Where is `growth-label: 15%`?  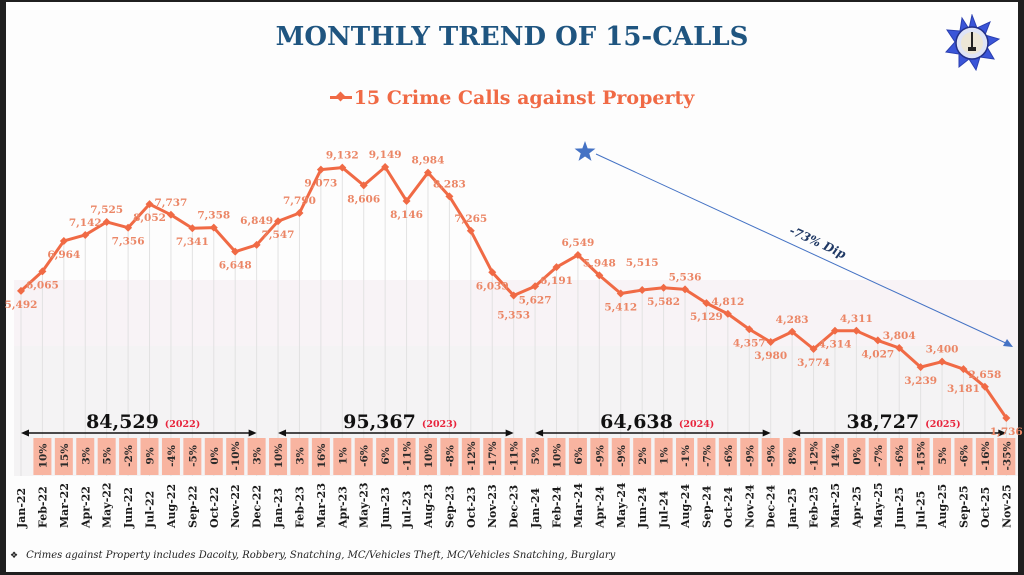 growth-label: 15% is located at coordinates (65, 456).